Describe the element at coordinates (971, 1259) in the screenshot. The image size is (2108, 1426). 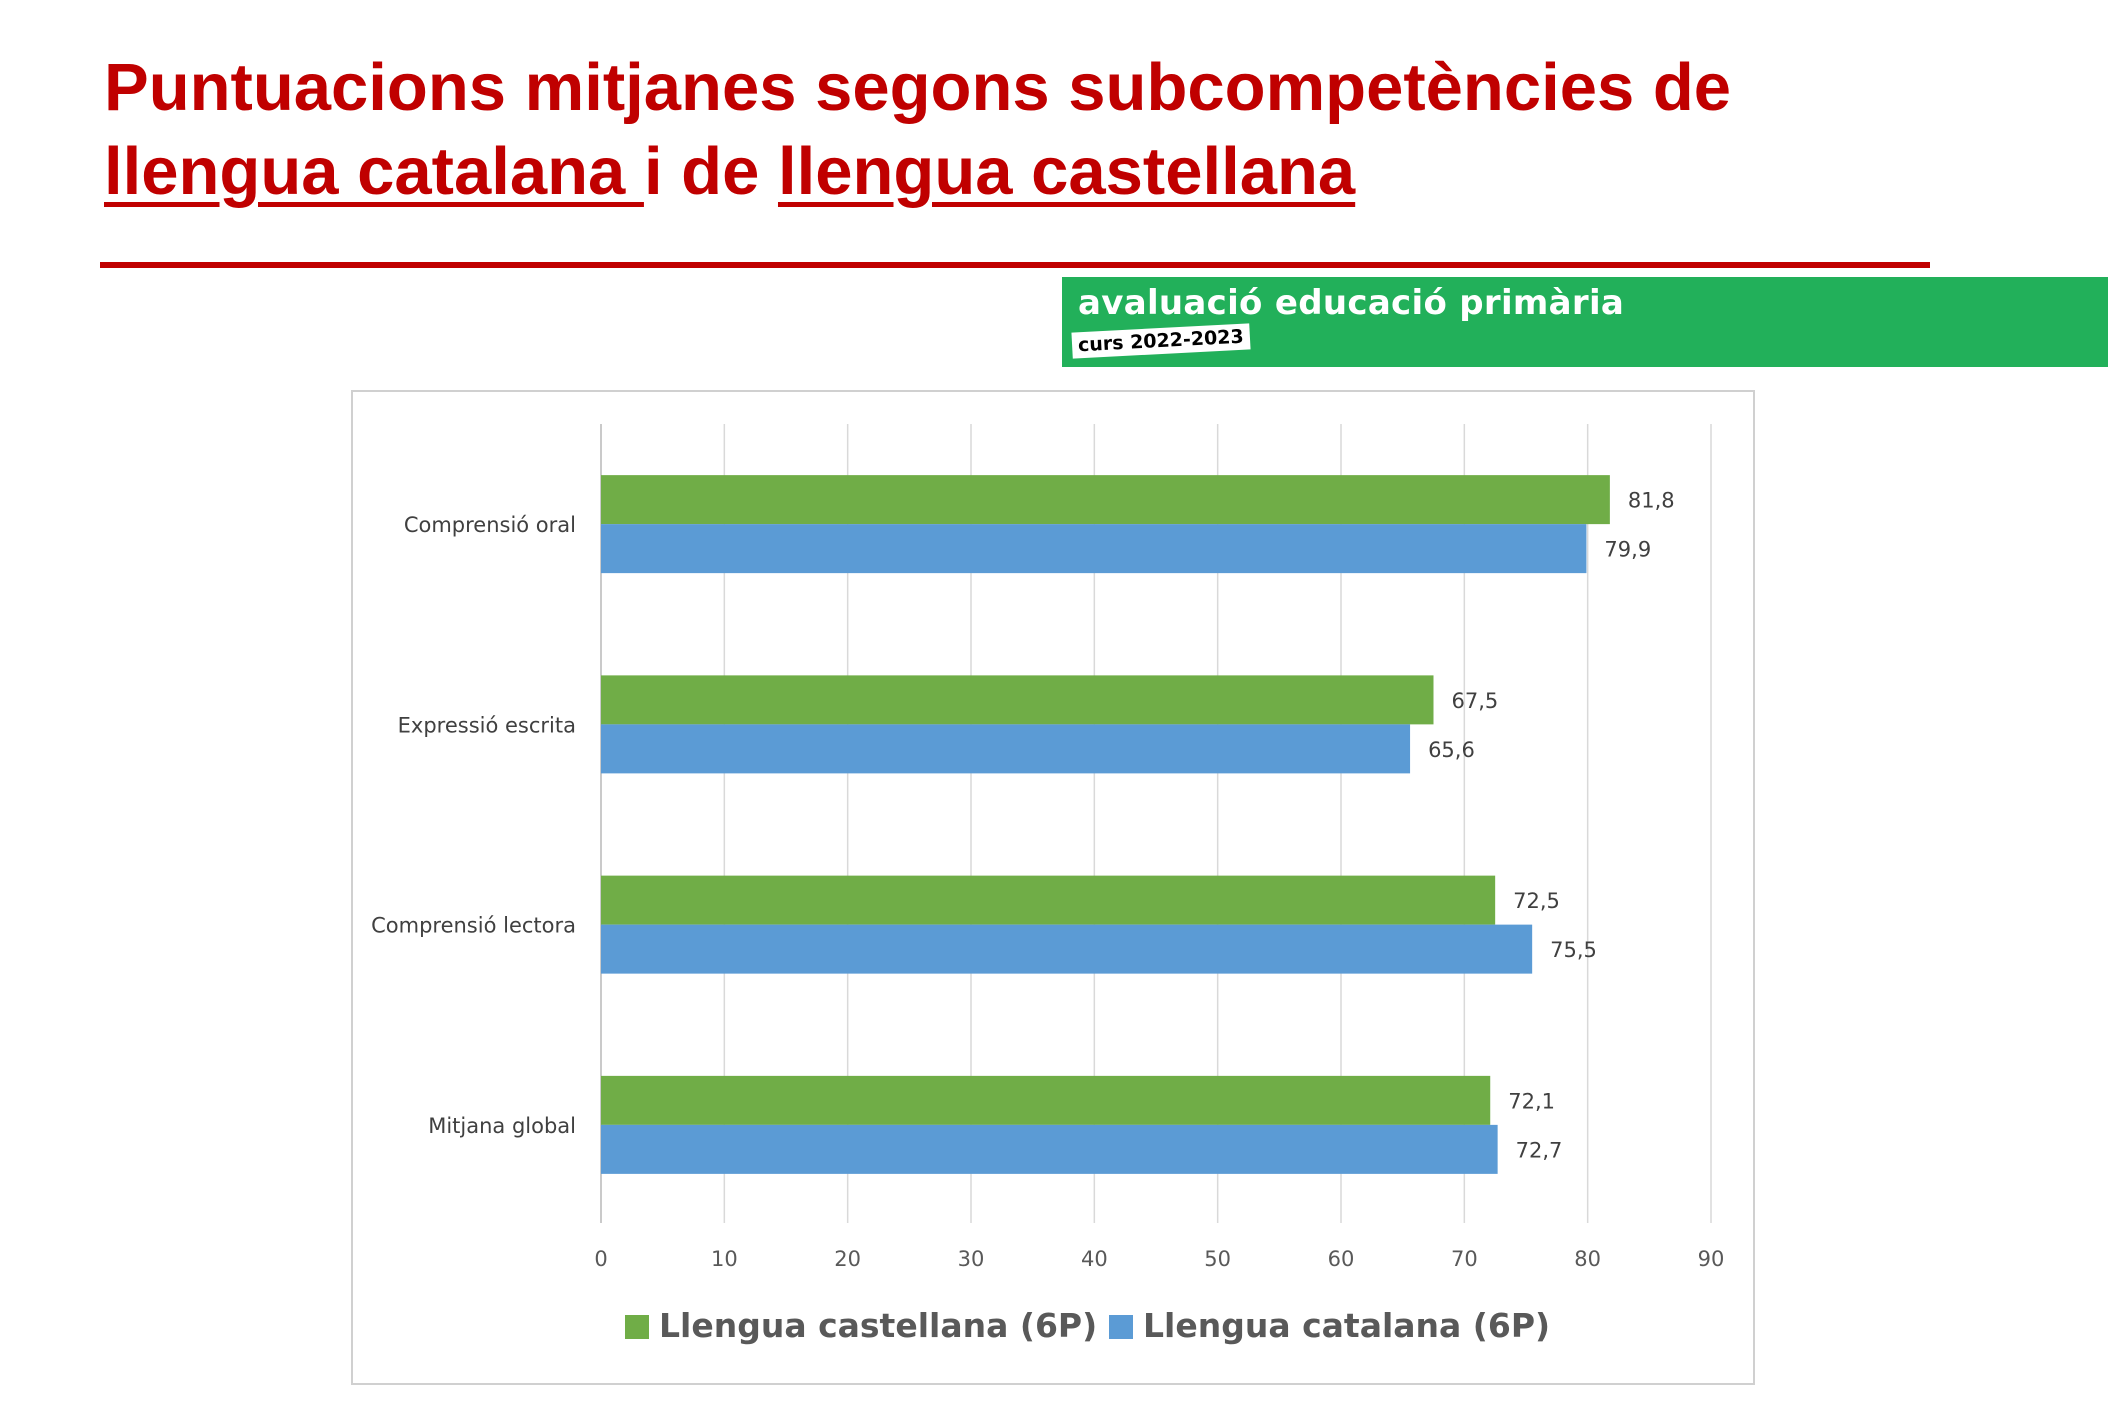
I see `x-tick-label: 30` at that location.